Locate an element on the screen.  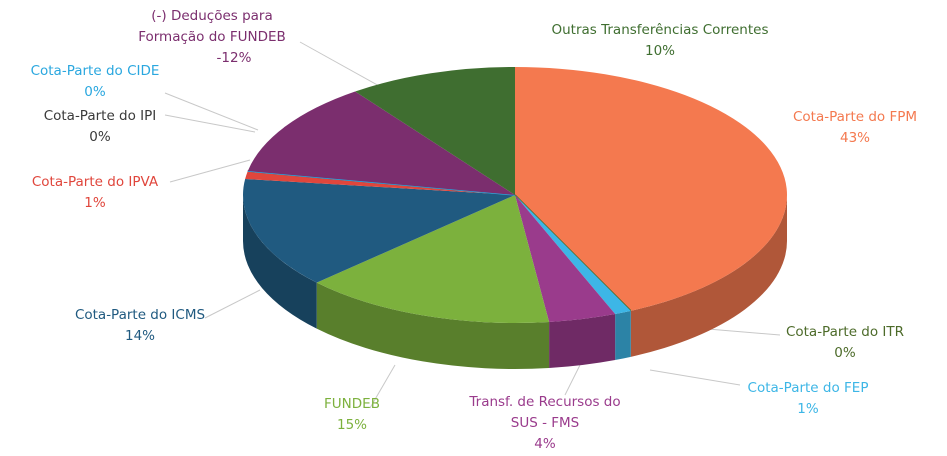
slice-value-label: 10% is located at coordinates (659, 51).